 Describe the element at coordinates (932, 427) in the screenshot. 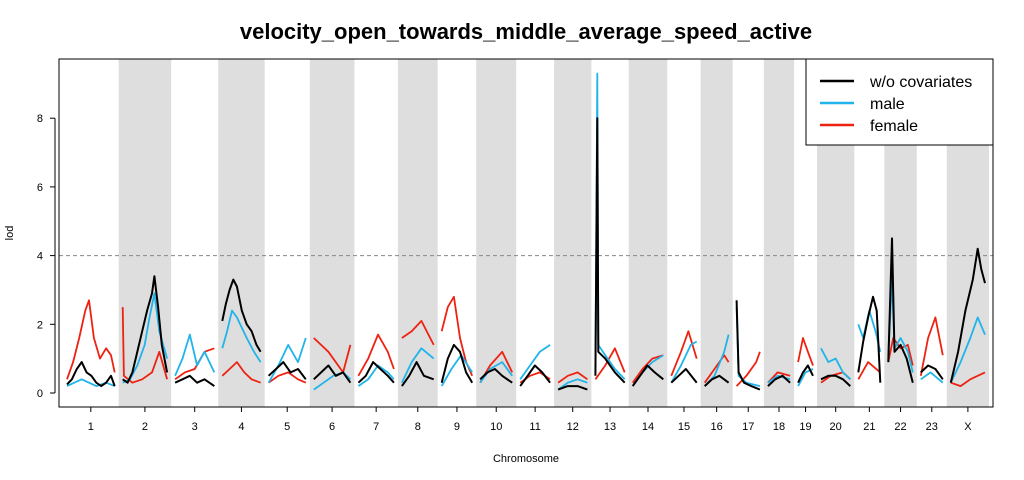

I see `x-tick-label-23: 23` at that location.